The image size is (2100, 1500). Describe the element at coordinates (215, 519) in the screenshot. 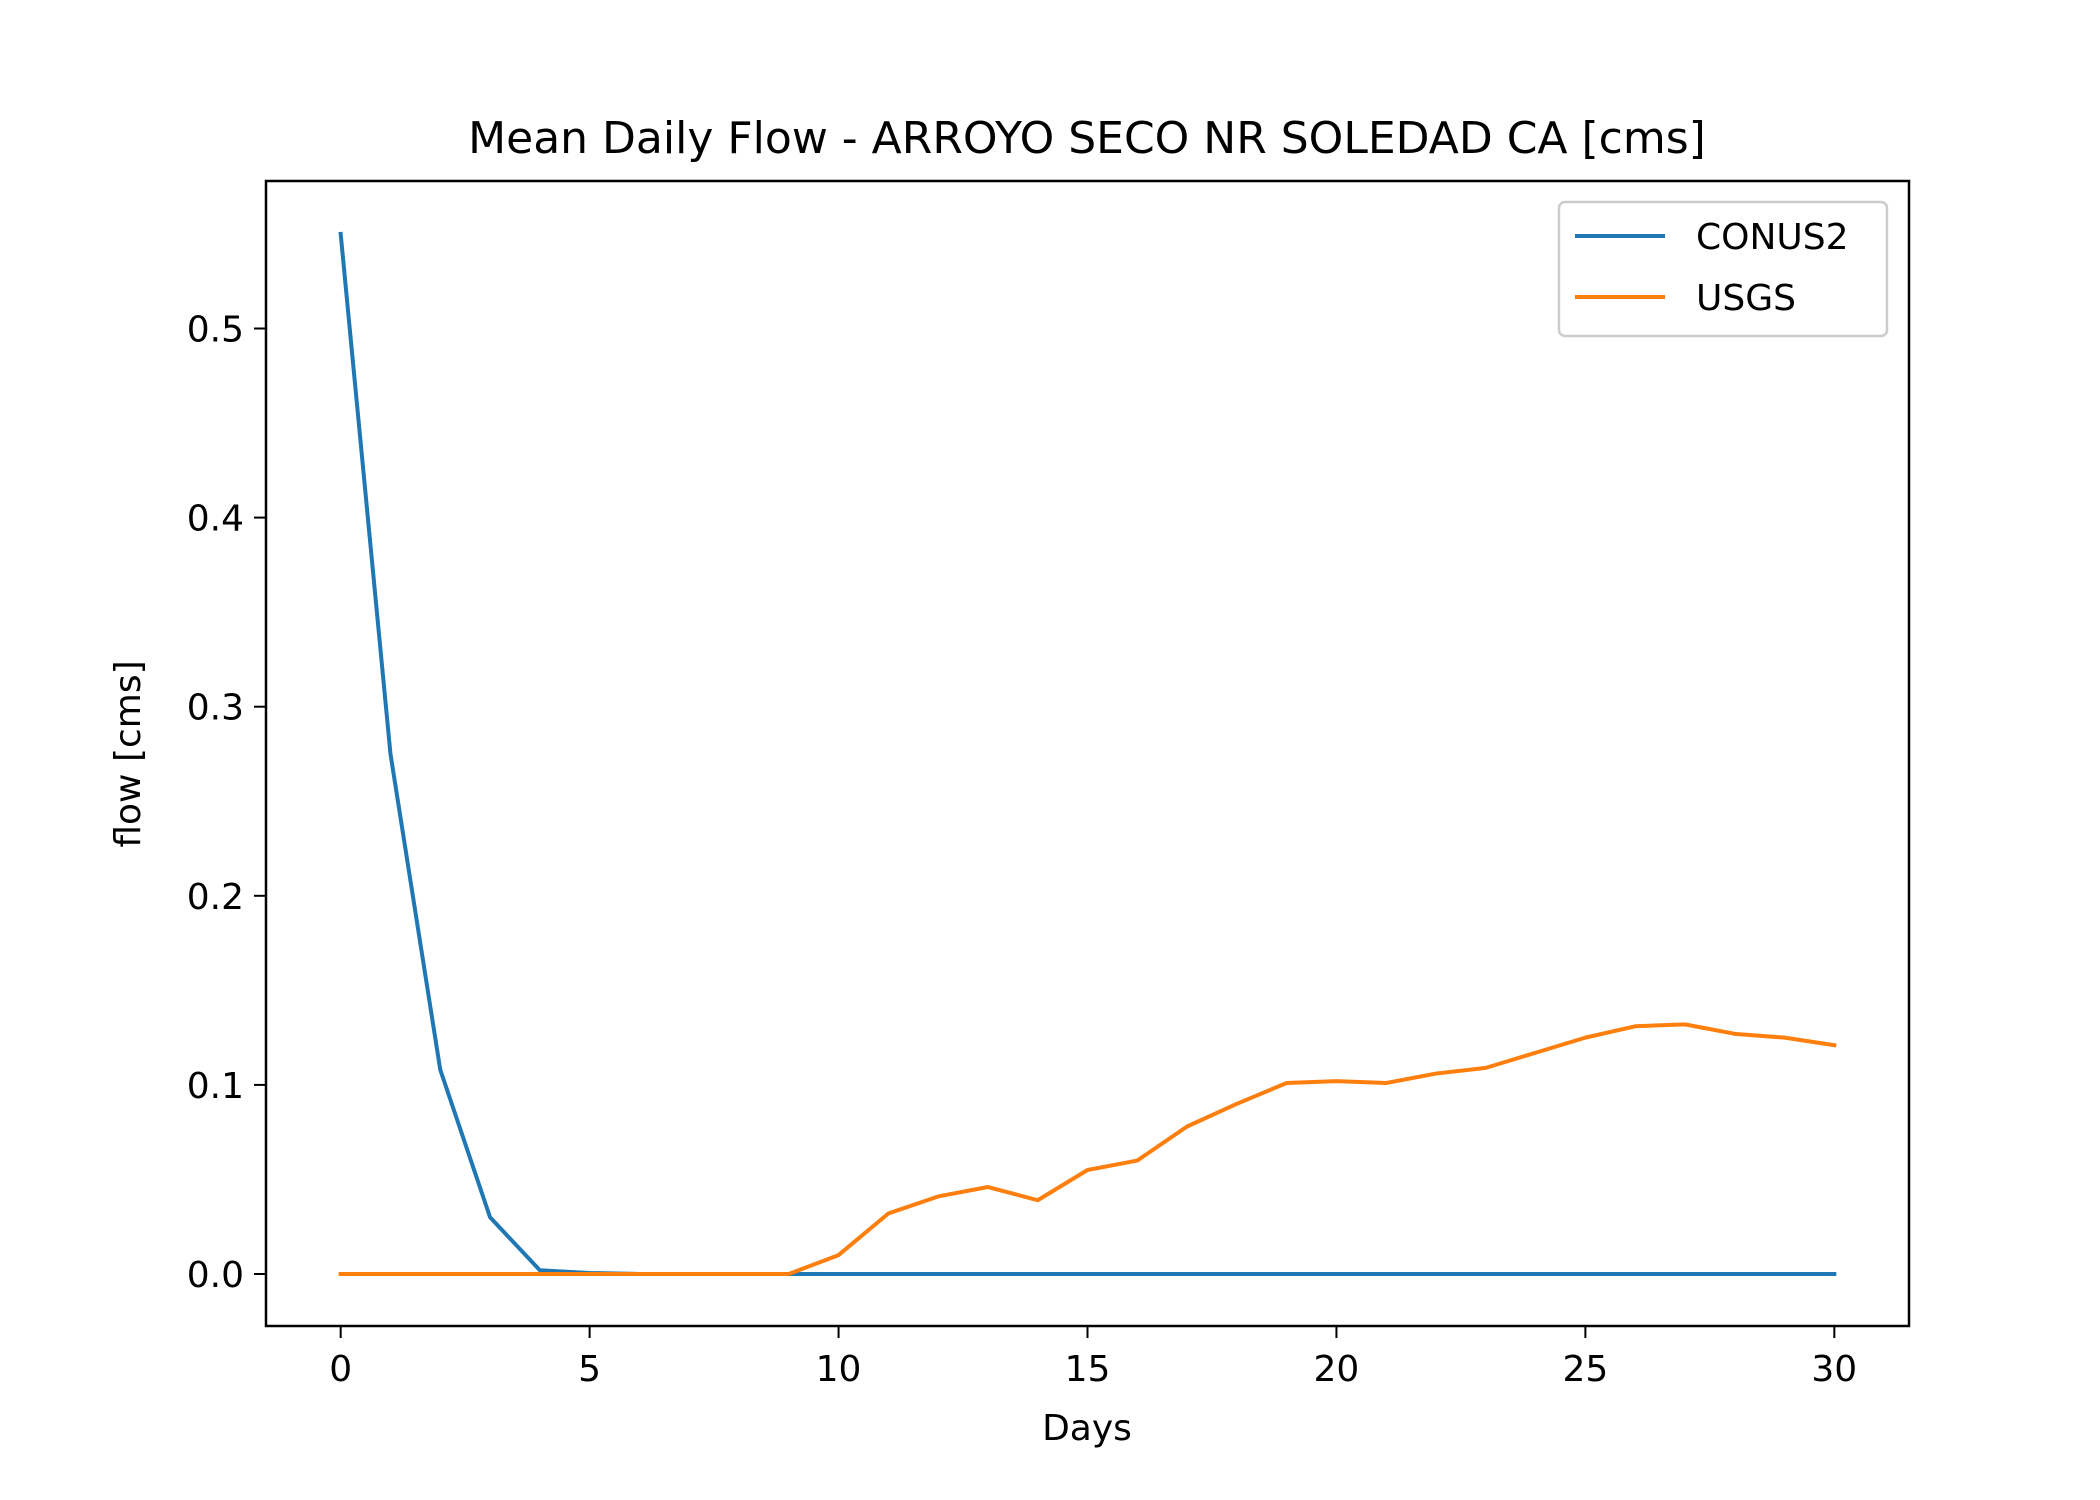

I see `y-tick-label-4: 0.4` at that location.